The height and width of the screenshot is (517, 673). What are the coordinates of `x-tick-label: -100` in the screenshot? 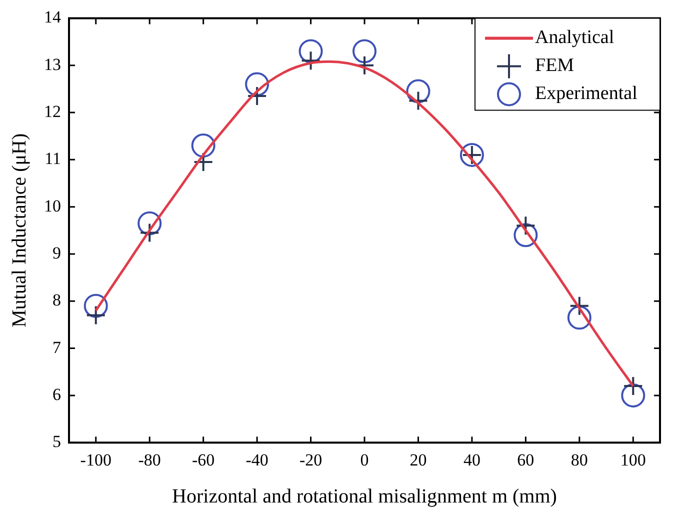 It's located at (96, 460).